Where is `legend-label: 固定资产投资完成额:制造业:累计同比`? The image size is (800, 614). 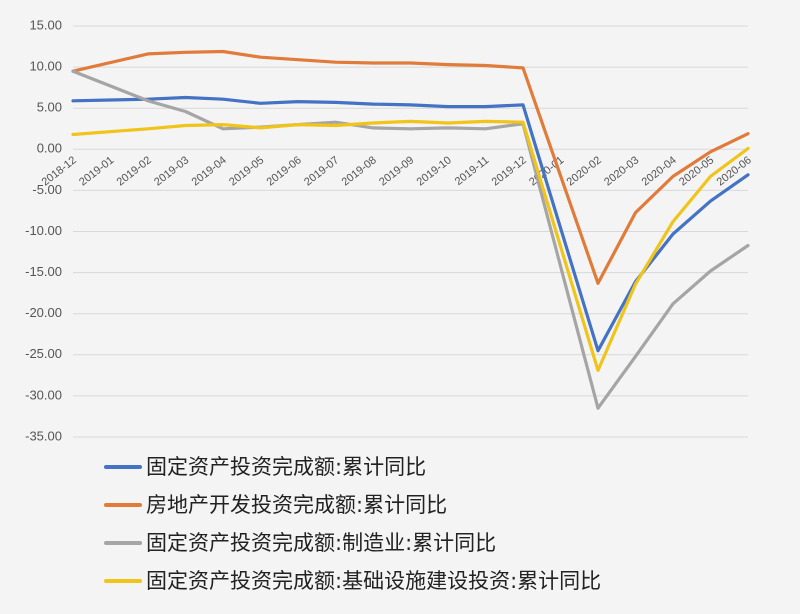
legend-label: 固定资产投资完成额:制造业:累计同比 is located at coordinates (321, 543).